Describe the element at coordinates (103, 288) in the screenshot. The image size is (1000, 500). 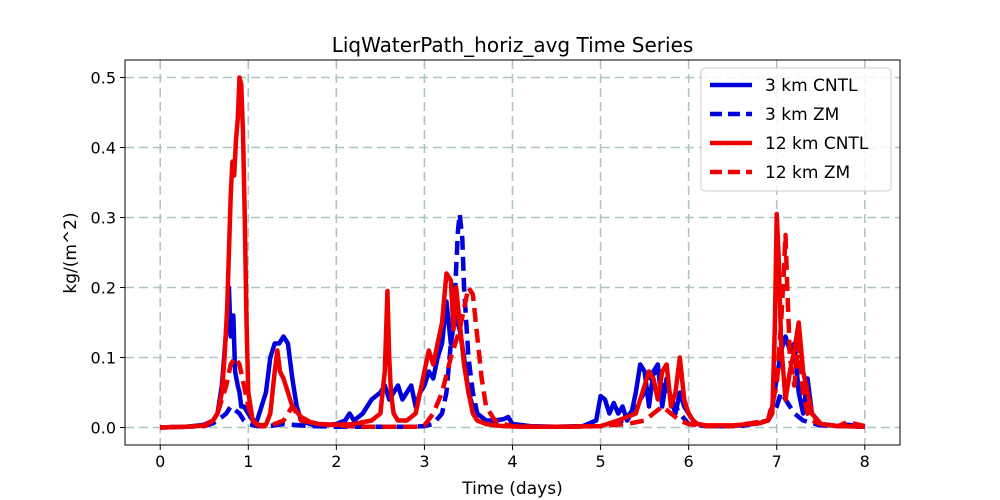
I see `y-tick-label: 0.2` at that location.